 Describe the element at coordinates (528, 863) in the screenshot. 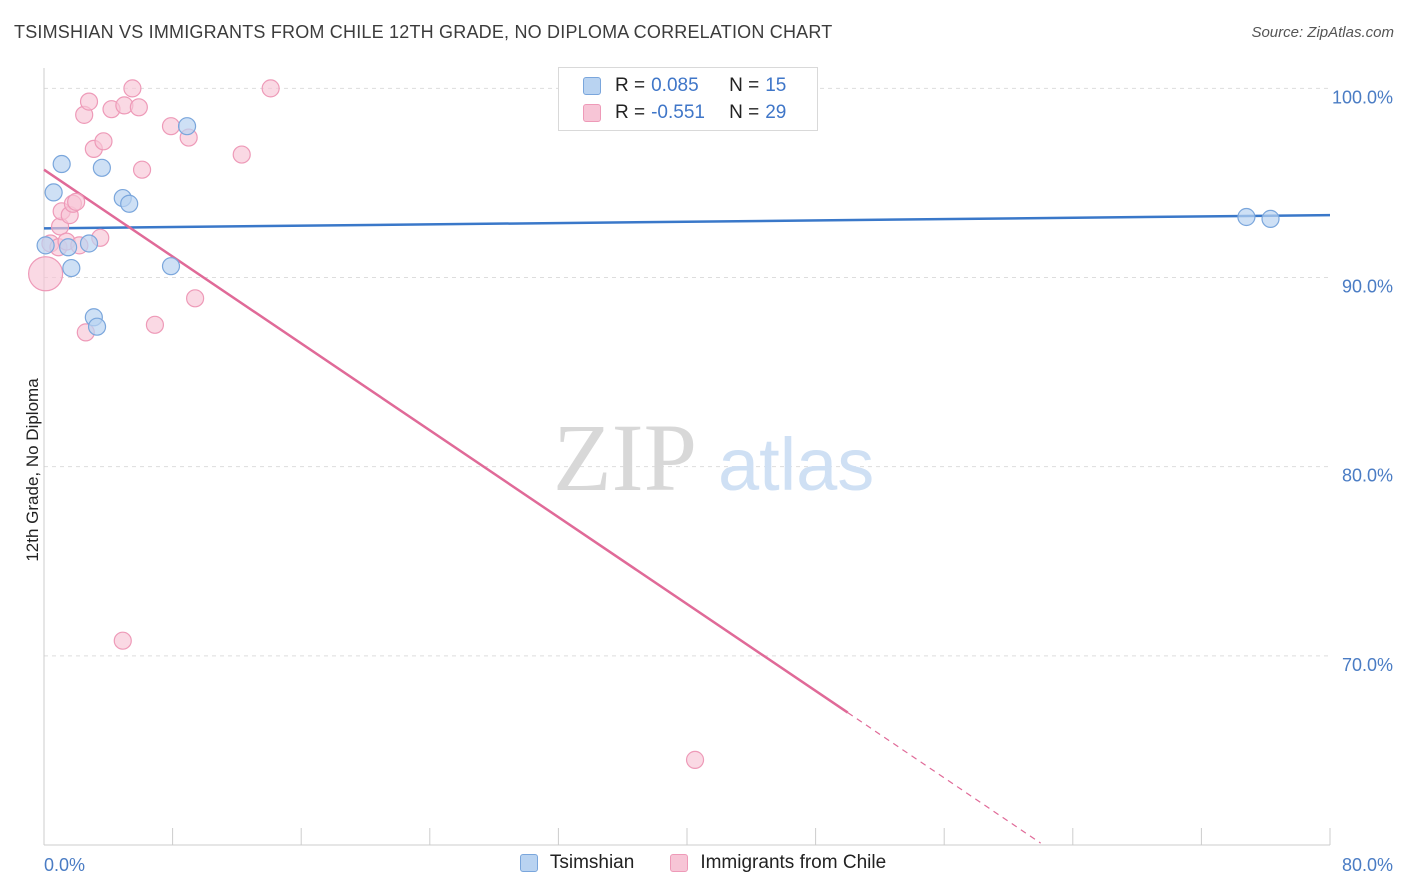

I see `tsimshian-legend-swatch` at that location.